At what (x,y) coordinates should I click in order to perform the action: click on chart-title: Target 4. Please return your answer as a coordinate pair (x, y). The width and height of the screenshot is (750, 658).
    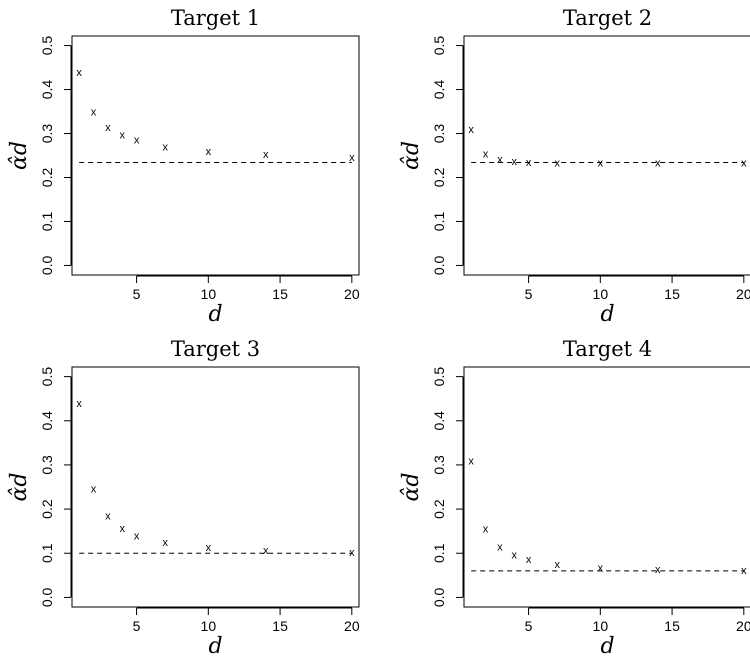
    Looking at the image, I should click on (607, 349).